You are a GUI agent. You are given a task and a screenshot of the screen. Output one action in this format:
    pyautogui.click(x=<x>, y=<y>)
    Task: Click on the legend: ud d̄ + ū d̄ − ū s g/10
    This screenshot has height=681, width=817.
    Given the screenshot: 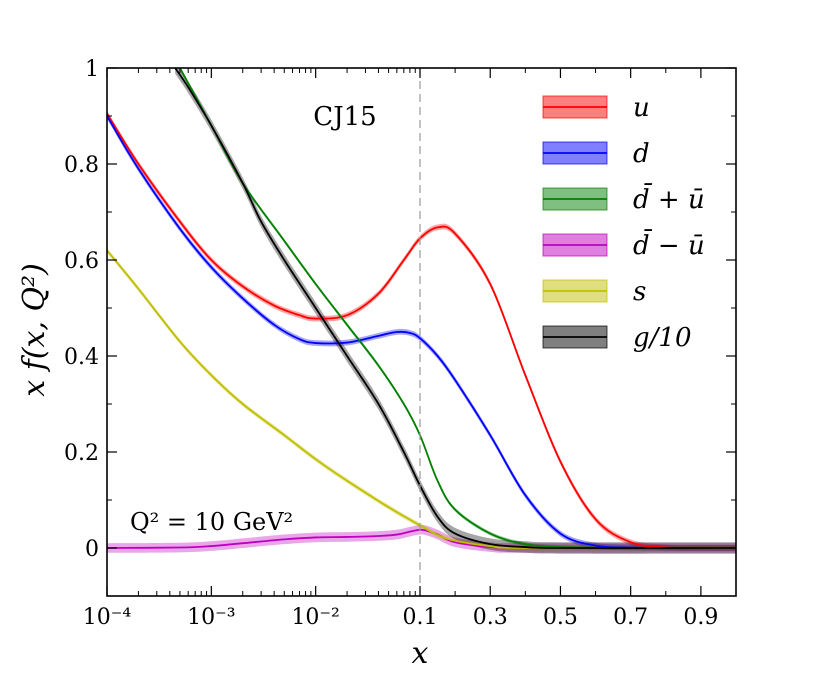 What is the action you would take?
    pyautogui.click(x=623, y=223)
    